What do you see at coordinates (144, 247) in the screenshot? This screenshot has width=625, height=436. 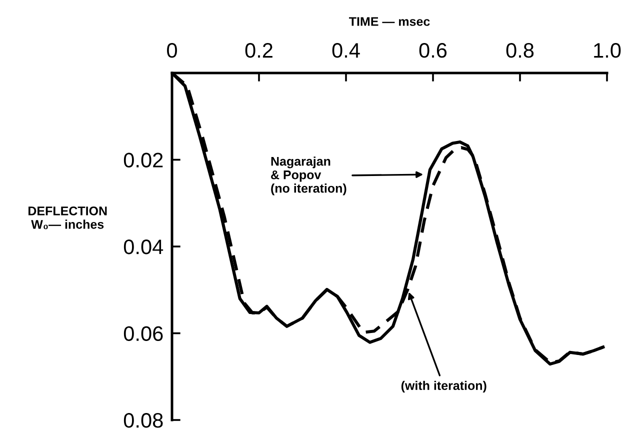 I see `y-tick-label: 0.04` at bounding box center [144, 247].